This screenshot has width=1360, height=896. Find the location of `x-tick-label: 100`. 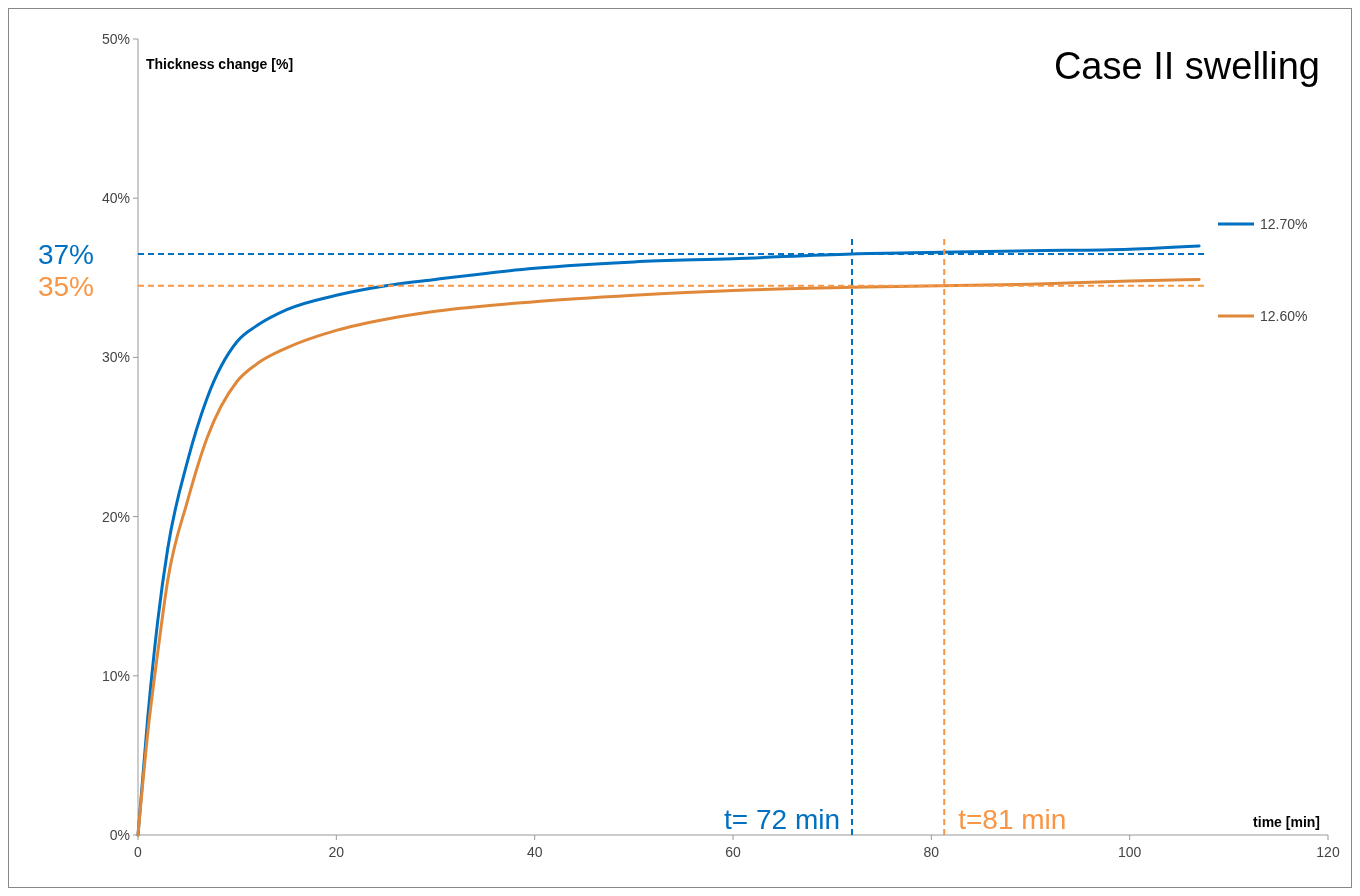

x-tick-label: 100 is located at coordinates (1129, 852).